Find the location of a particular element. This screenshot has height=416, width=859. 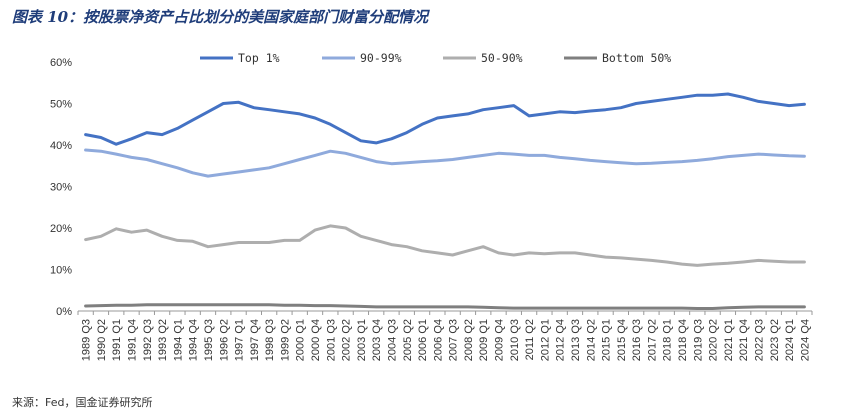

x-tick-label: 1994 Q4 is located at coordinates (194, 340).